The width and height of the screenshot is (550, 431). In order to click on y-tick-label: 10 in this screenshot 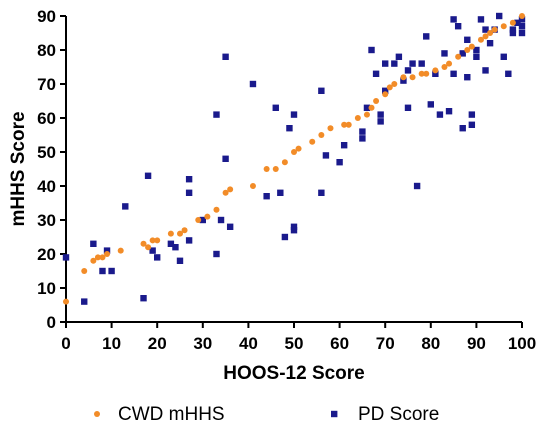, I will do `click(46, 288)`.